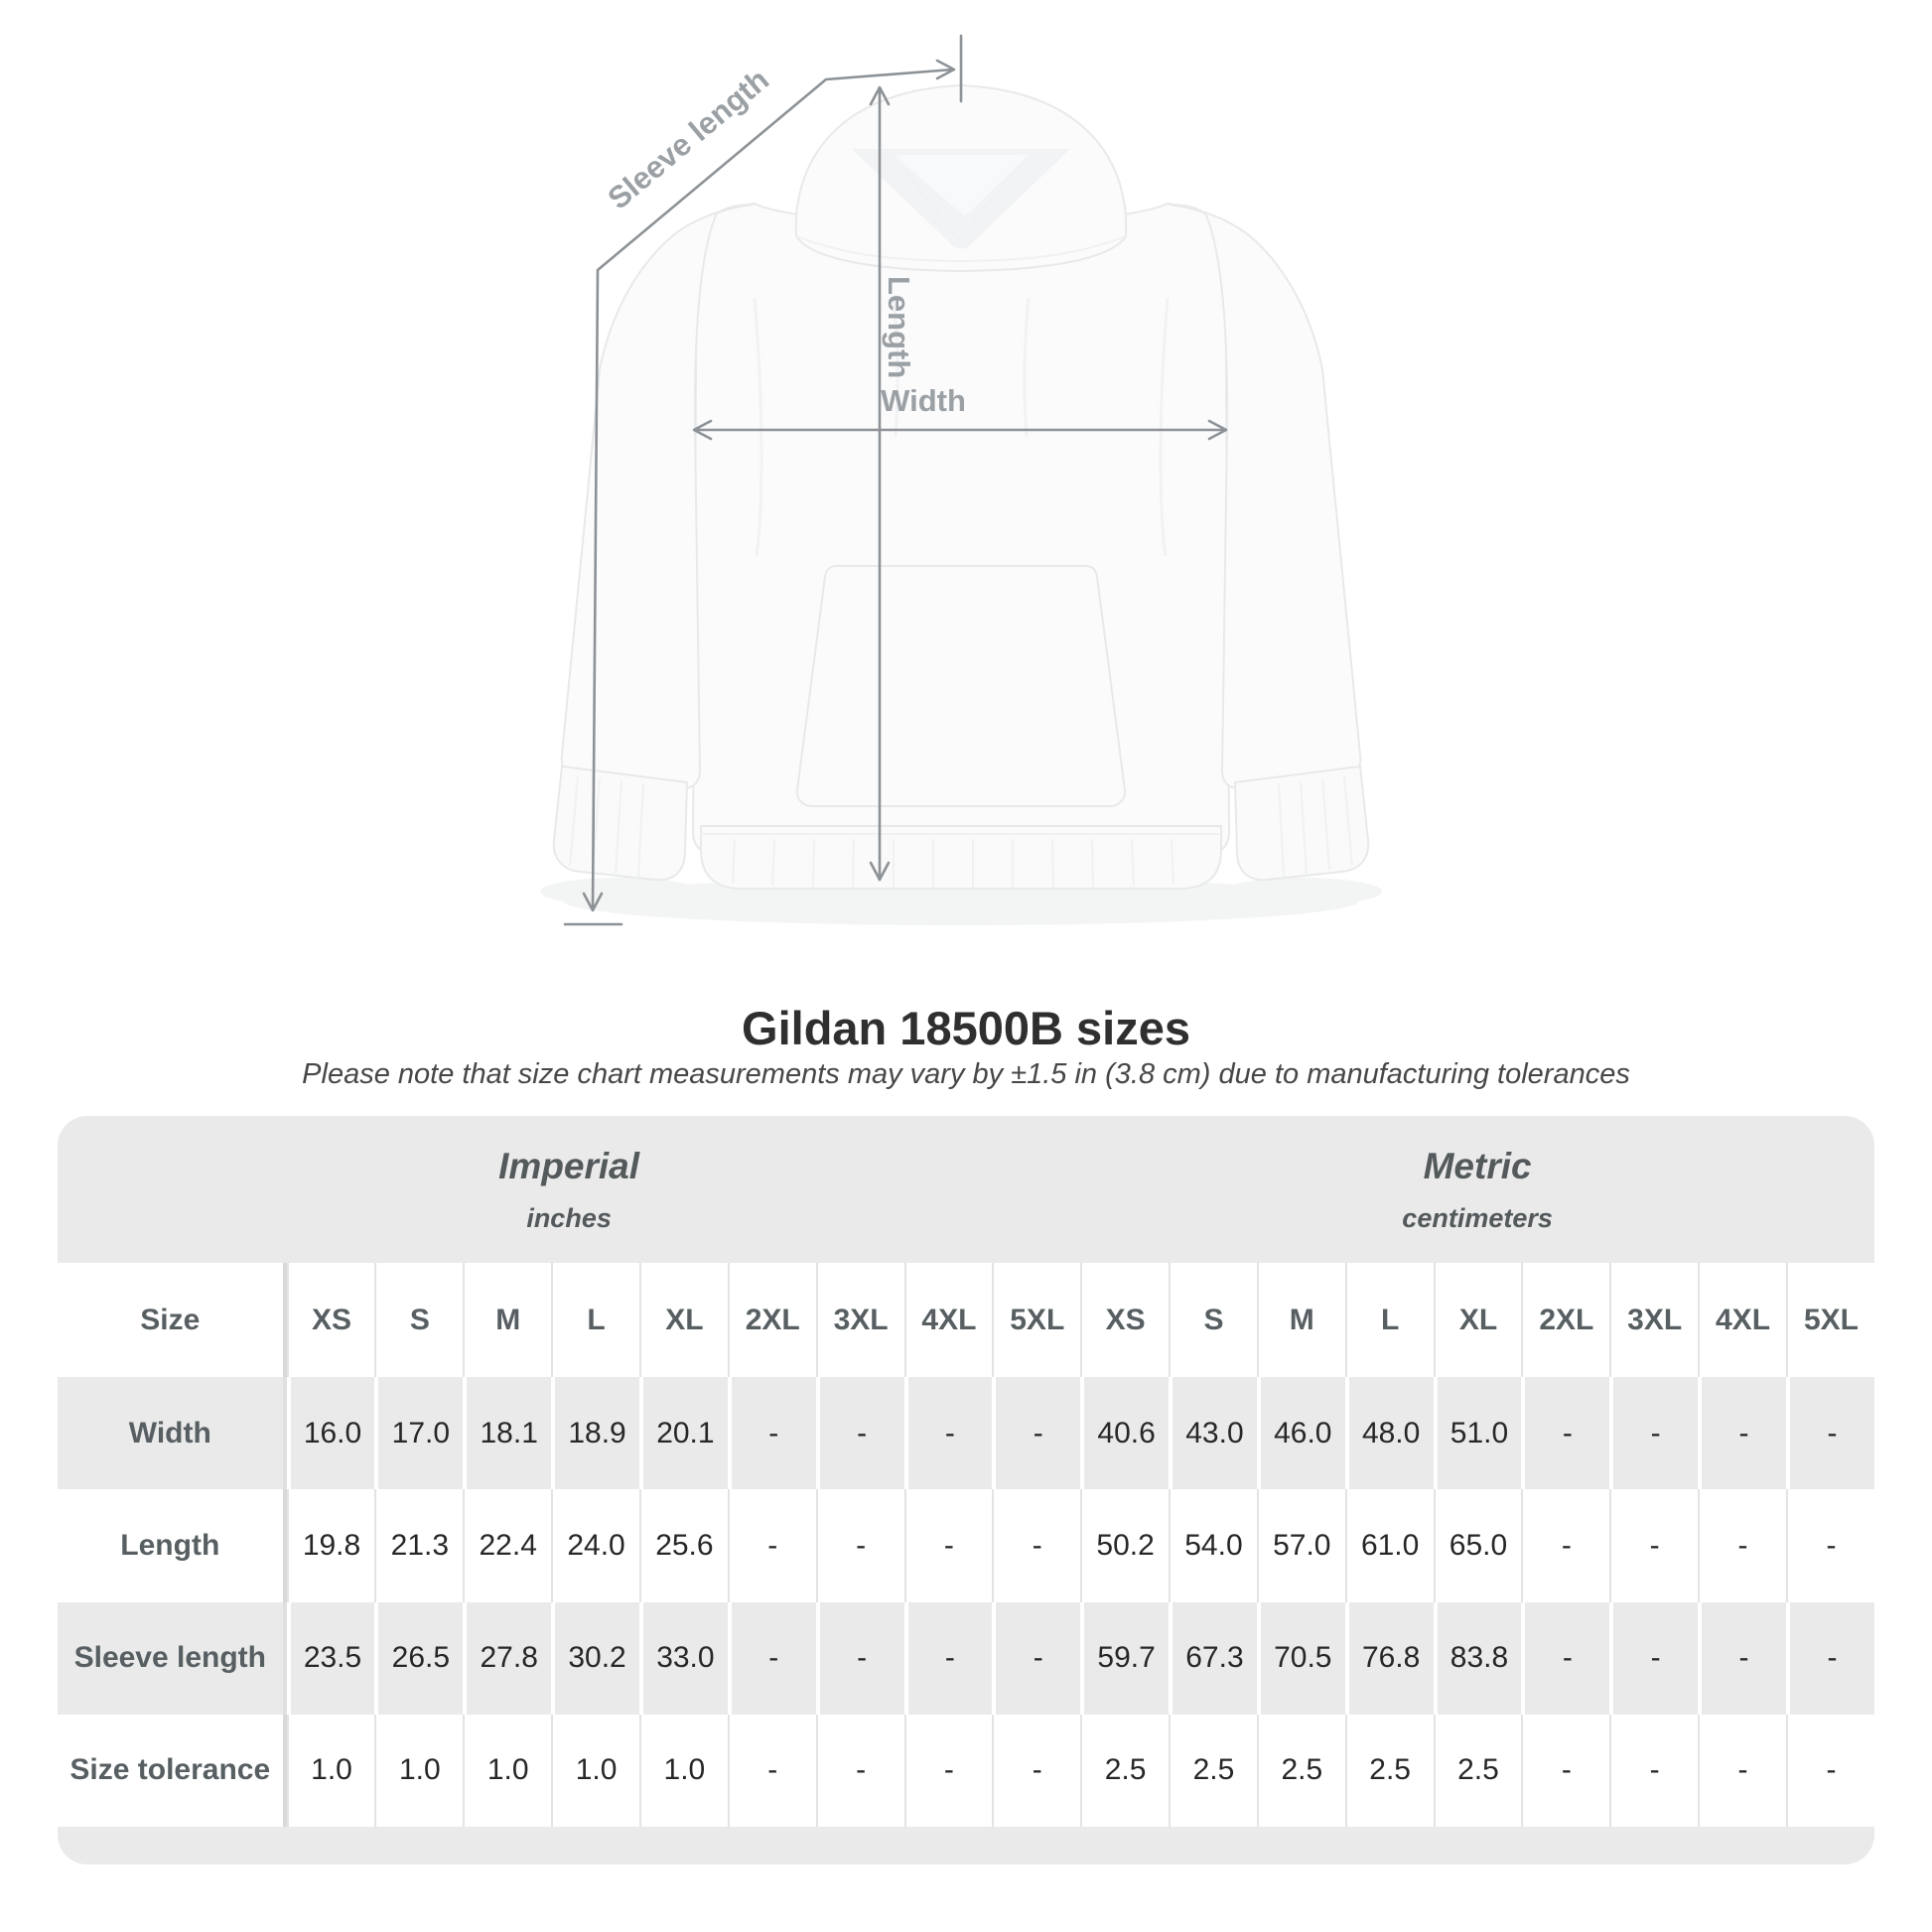 This screenshot has width=1932, height=1932. What do you see at coordinates (330, 1546) in the screenshot?
I see `value-cell: 19.8` at bounding box center [330, 1546].